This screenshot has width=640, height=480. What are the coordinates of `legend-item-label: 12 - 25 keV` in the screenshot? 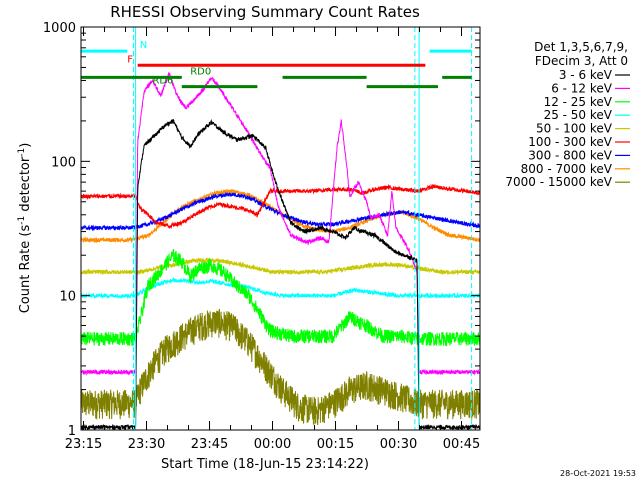 It's located at (578, 102).